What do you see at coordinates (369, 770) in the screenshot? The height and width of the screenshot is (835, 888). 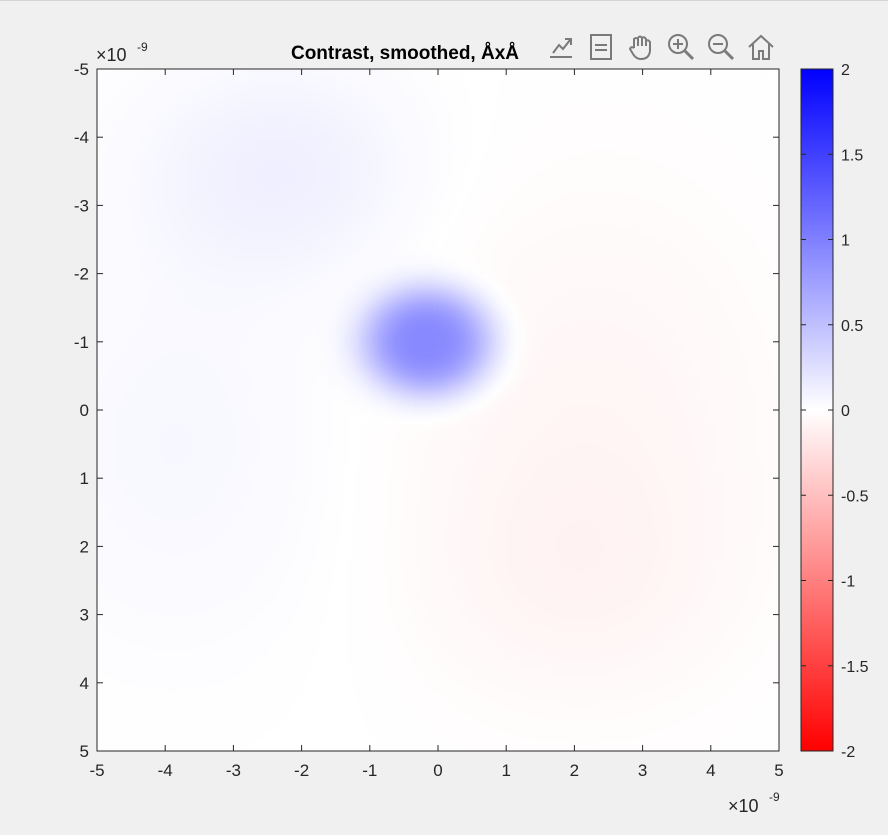 I see `x-tick-label: -1` at bounding box center [369, 770].